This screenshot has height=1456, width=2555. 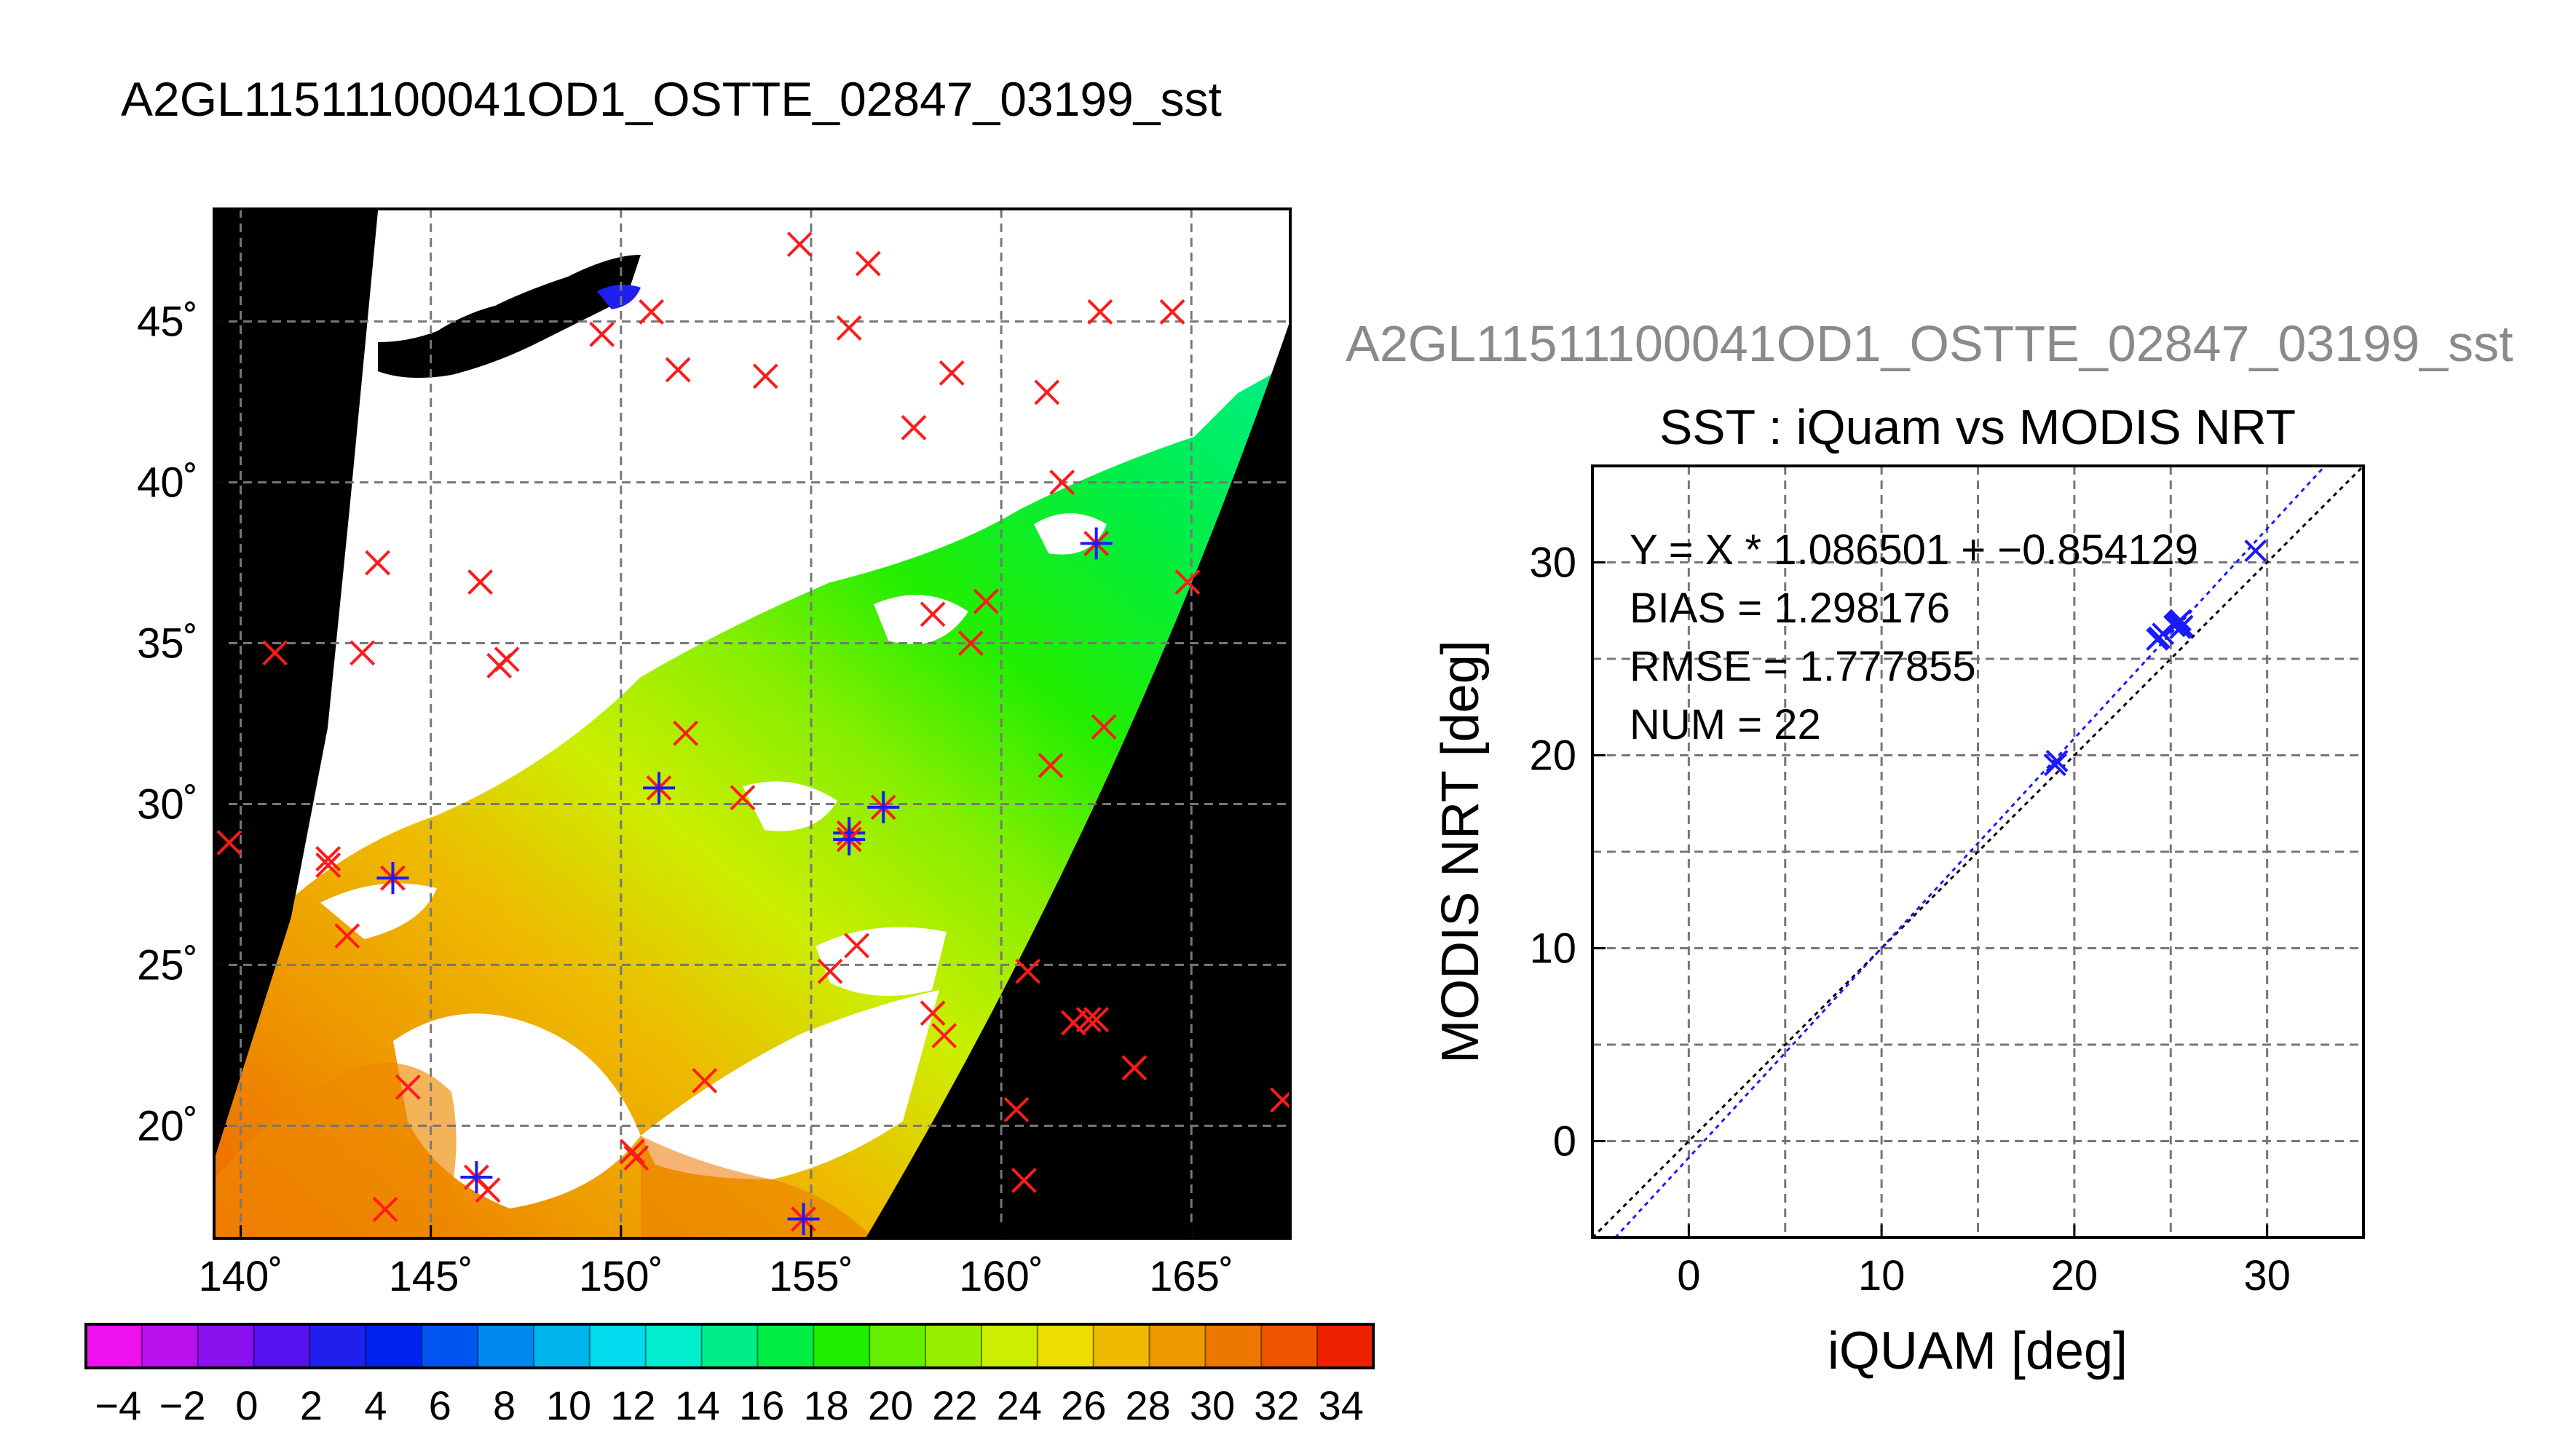 I want to click on scatter-points, so click(x=2155, y=658).